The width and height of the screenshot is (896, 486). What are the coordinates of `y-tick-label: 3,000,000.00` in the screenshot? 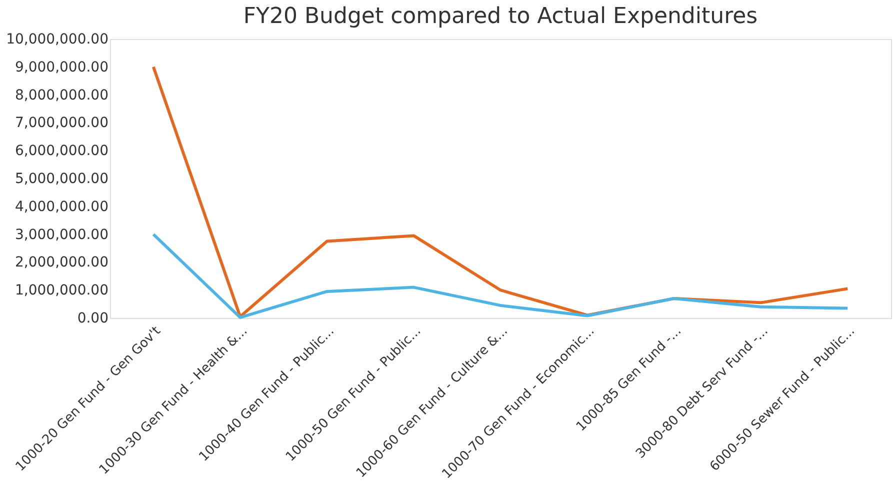 It's located at (61, 234).